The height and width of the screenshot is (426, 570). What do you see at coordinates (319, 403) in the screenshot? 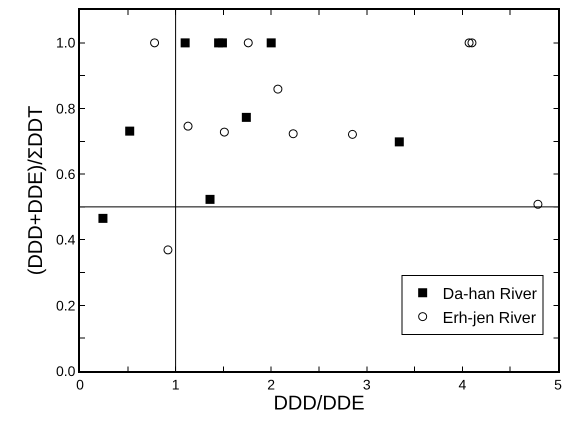
I see `x-axis-title: DDD/DDE` at bounding box center [319, 403].